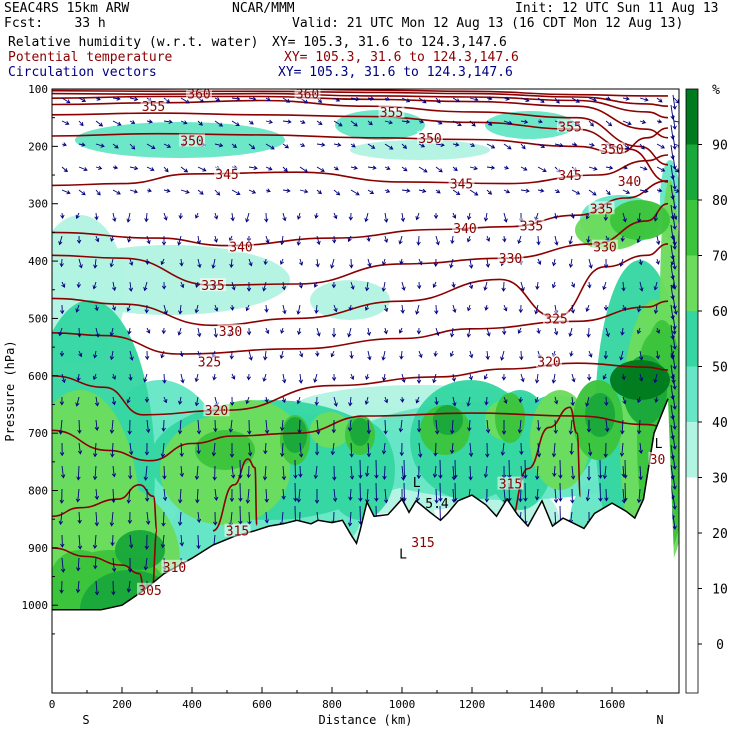 The image size is (740, 740). I want to click on theta-label: 340, so click(240, 248).